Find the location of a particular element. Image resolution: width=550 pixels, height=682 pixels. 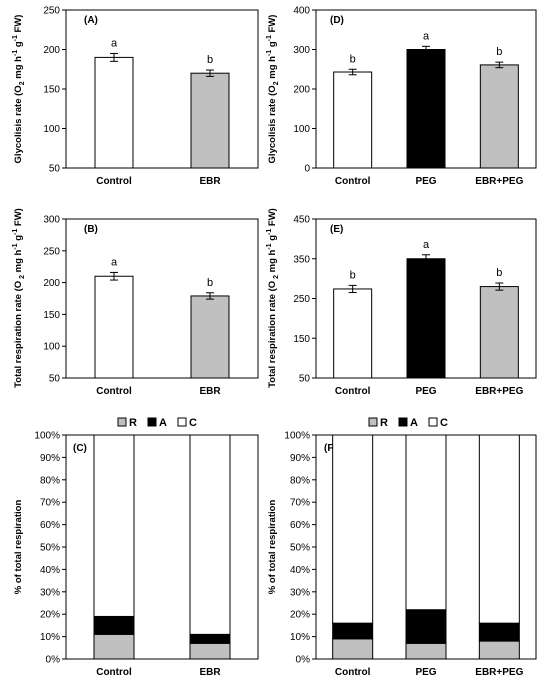

y-tick-label: 20% is located at coordinates (300, 615).